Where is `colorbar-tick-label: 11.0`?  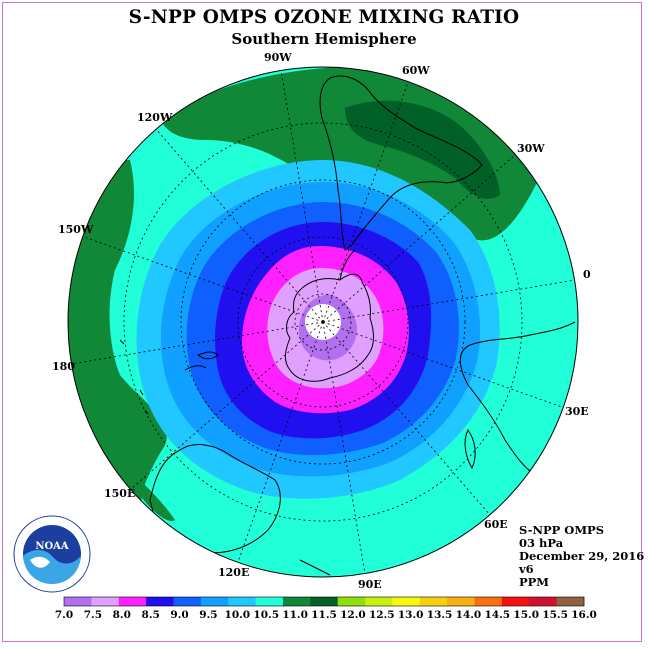
colorbar-tick-label: 11.0 is located at coordinates (295, 615).